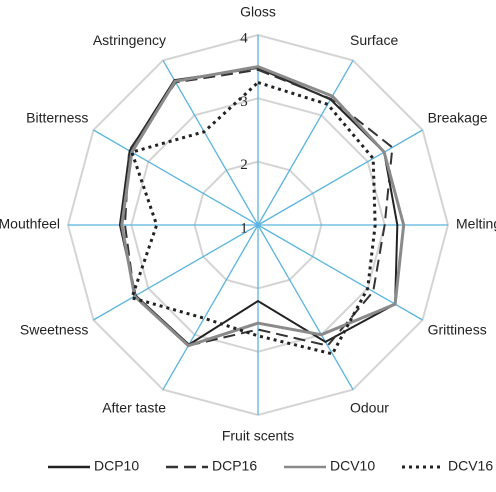 Image resolution: width=496 pixels, height=492 pixels. Describe the element at coordinates (244, 38) in the screenshot. I see `tick-label: 4` at that location.